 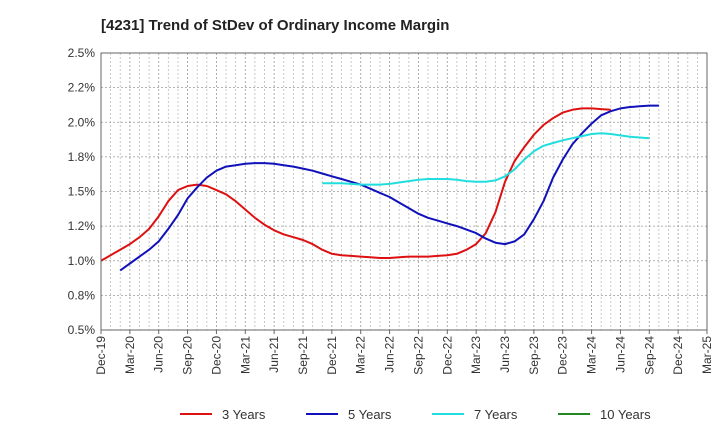 I want to click on x-tick-label: Sep-23, so click(x=534, y=355).